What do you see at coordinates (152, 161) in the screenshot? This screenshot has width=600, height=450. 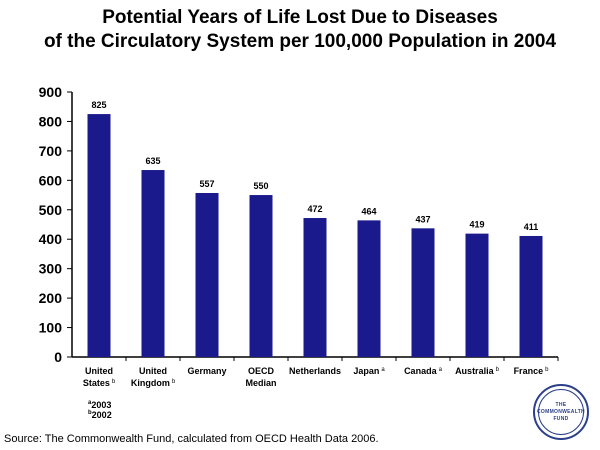 I see `bar-value-label: 635` at bounding box center [152, 161].